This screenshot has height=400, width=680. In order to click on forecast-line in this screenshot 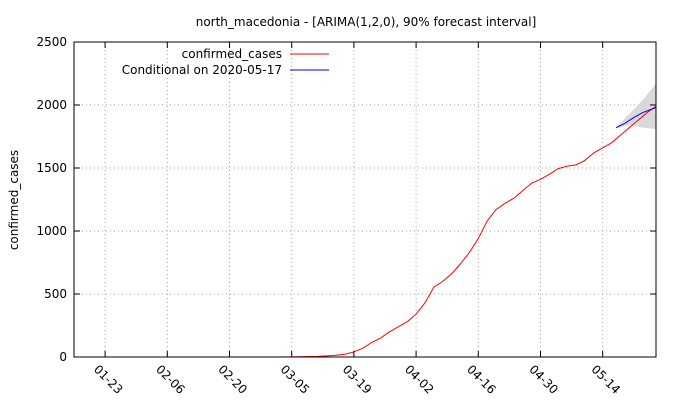, I will do `click(636, 118)`.